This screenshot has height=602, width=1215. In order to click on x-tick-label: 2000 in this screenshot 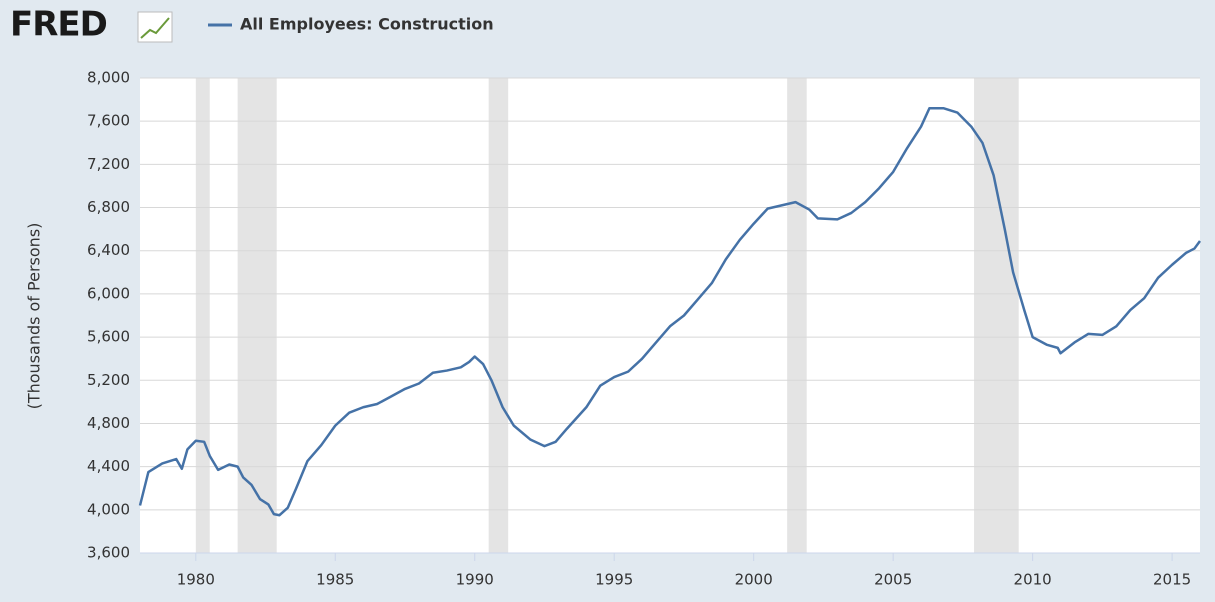, I will do `click(754, 580)`.